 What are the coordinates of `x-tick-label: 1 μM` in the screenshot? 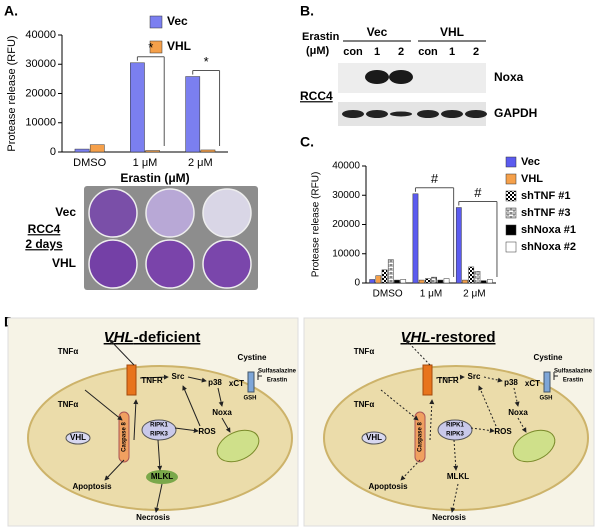 It's located at (145, 163).